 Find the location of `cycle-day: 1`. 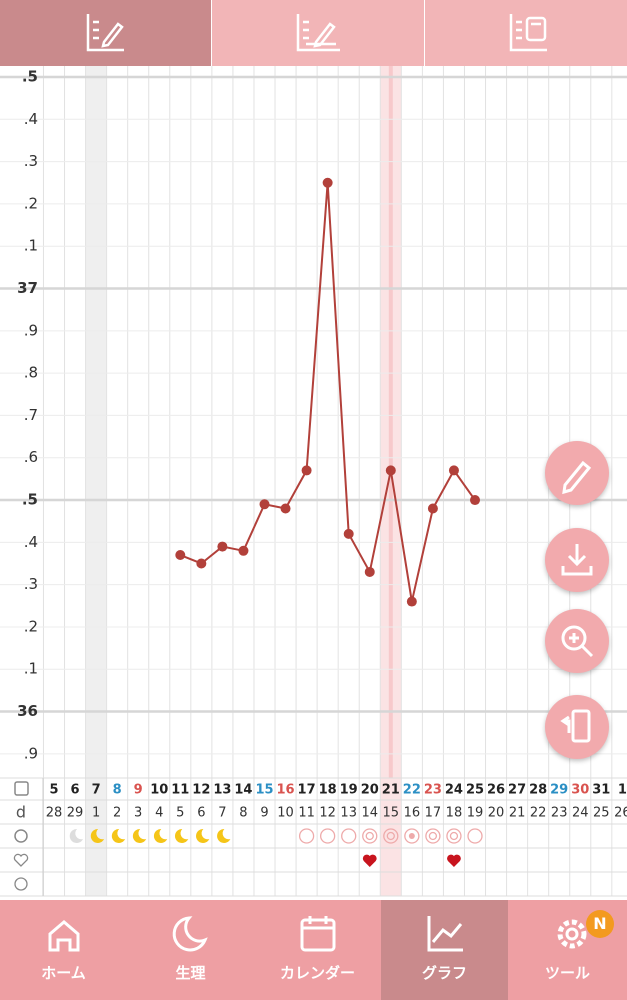

cycle-day: 1 is located at coordinates (96, 813).